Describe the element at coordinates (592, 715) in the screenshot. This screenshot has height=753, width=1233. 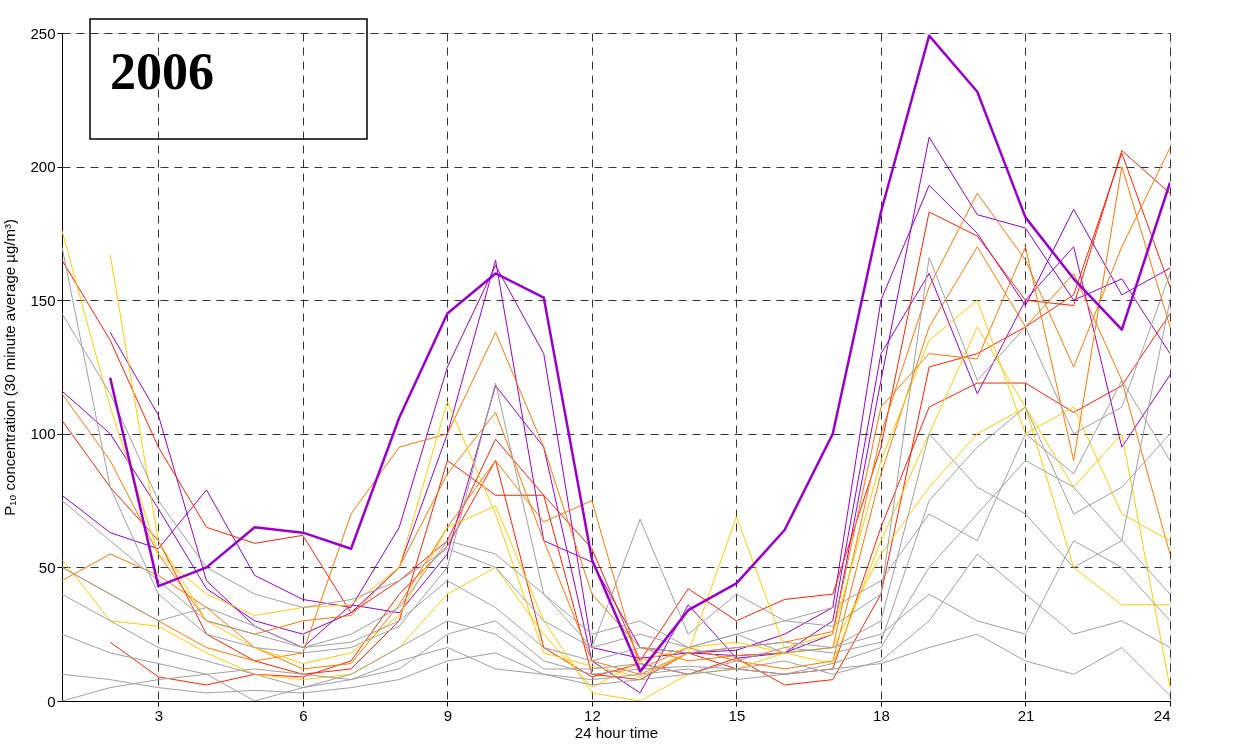
I see `x-tick-label: 12` at that location.